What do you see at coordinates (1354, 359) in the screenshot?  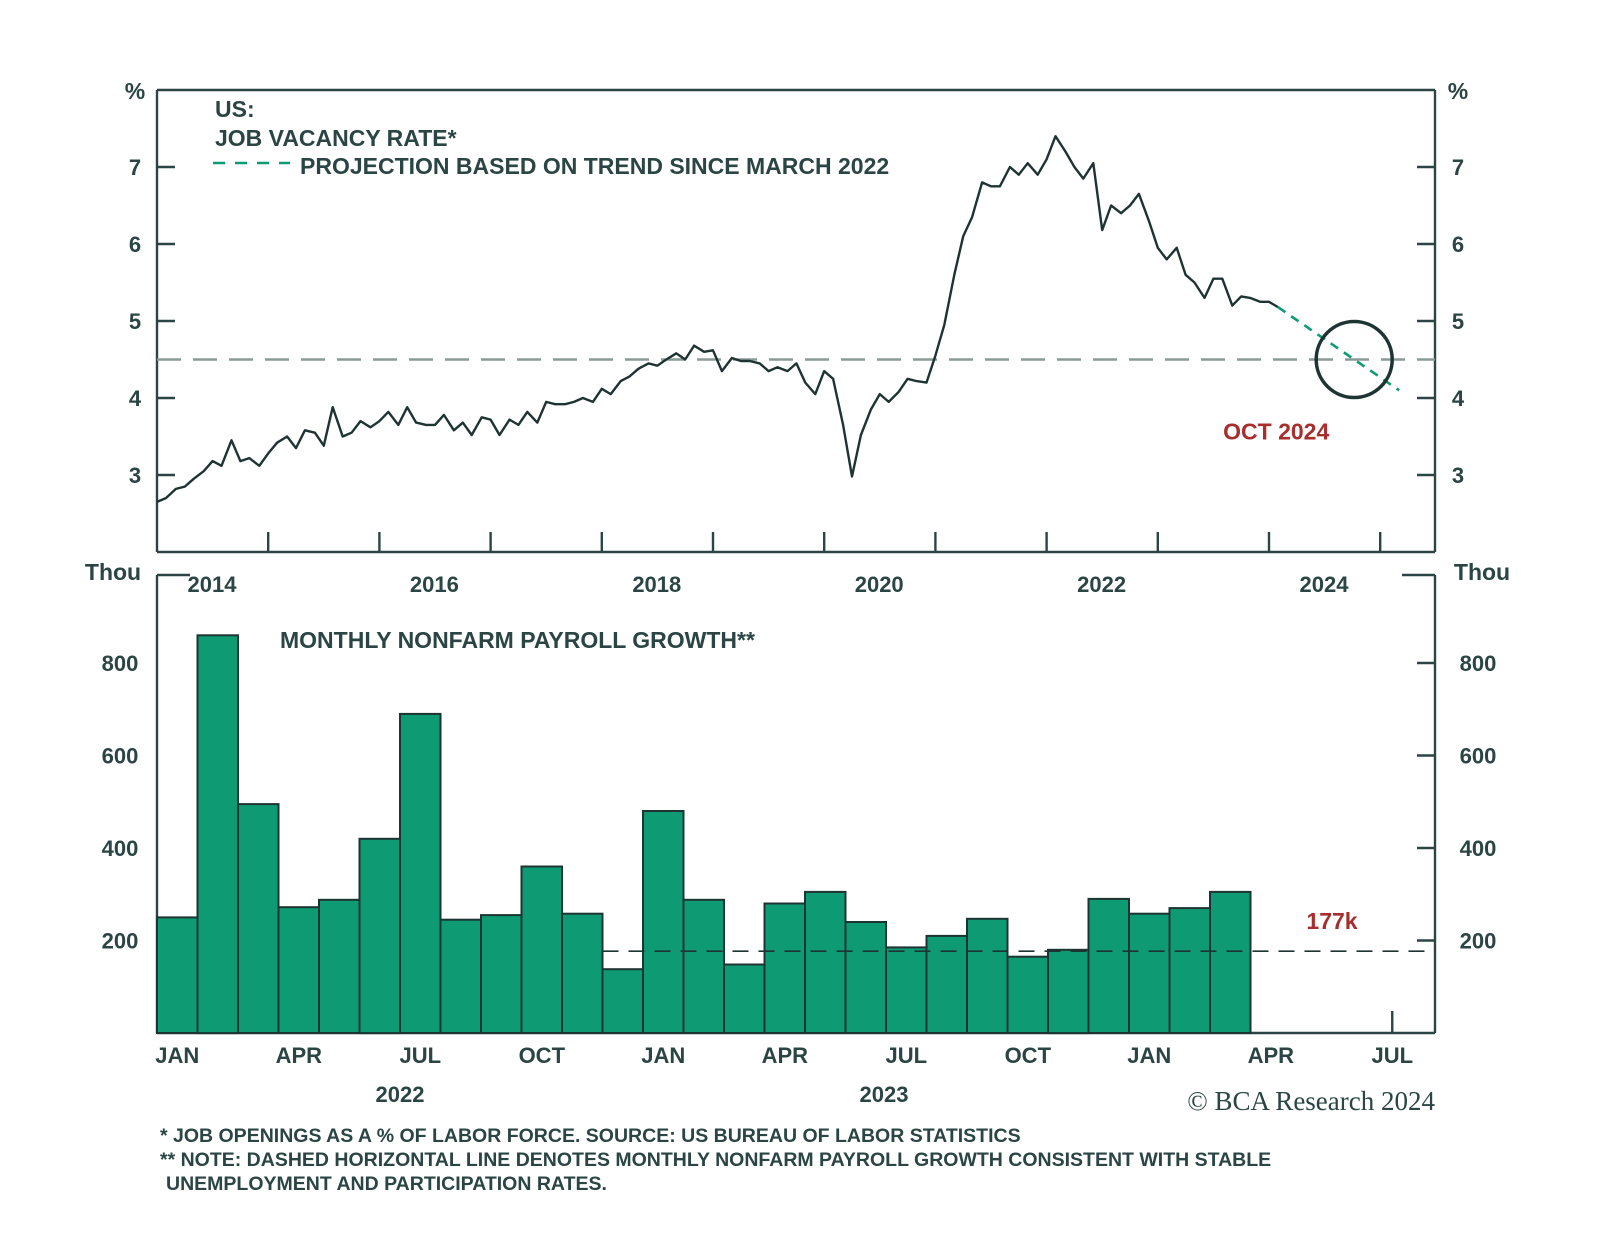 I see `oct-2024-circle-marker` at bounding box center [1354, 359].